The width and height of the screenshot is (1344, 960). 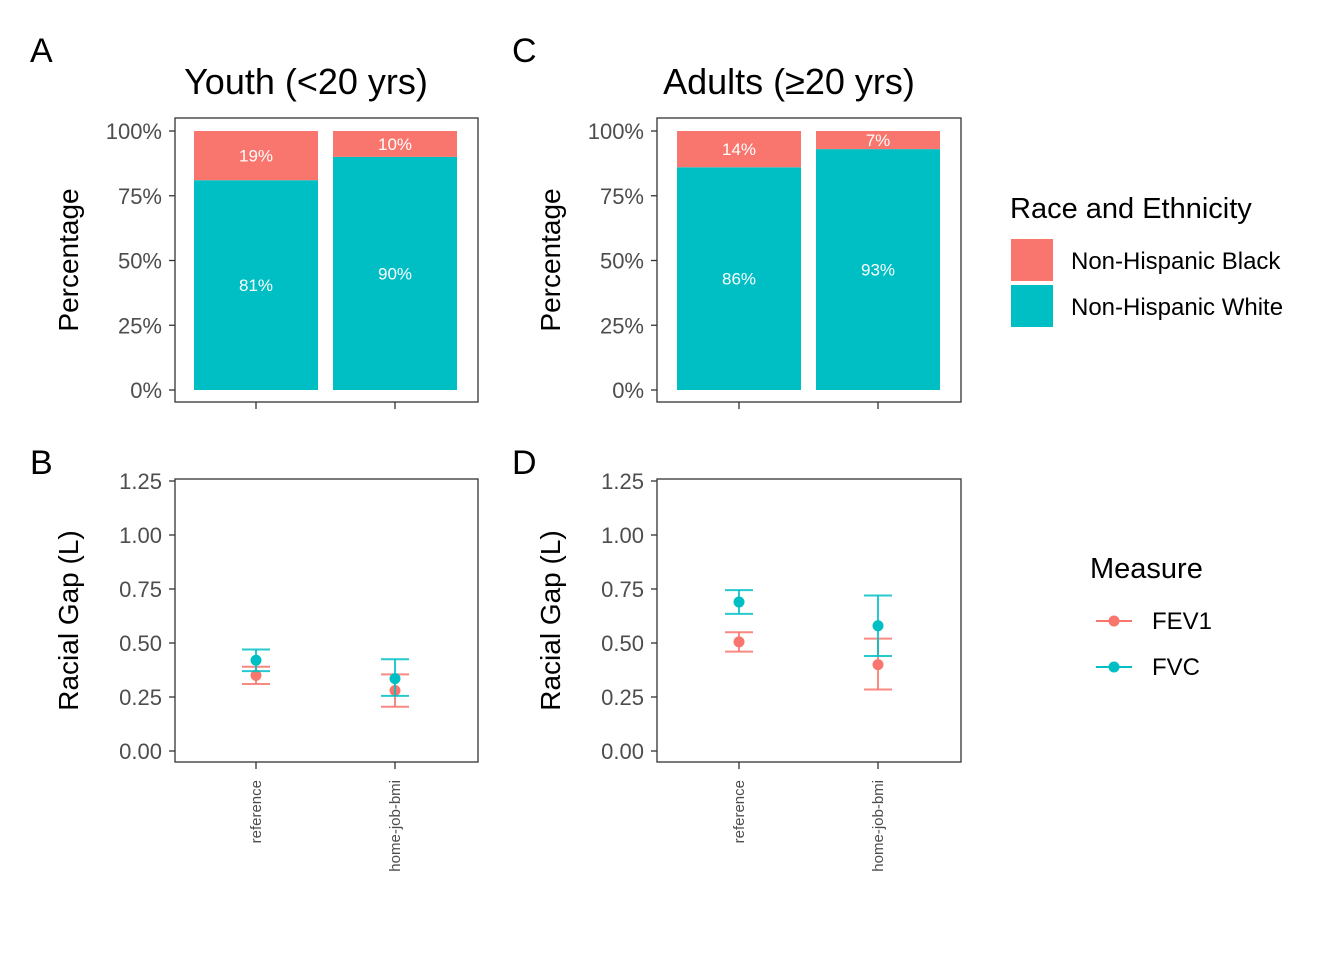 I want to click on measure-legend: Measure FEV1 FVC, so click(x=1151, y=617).